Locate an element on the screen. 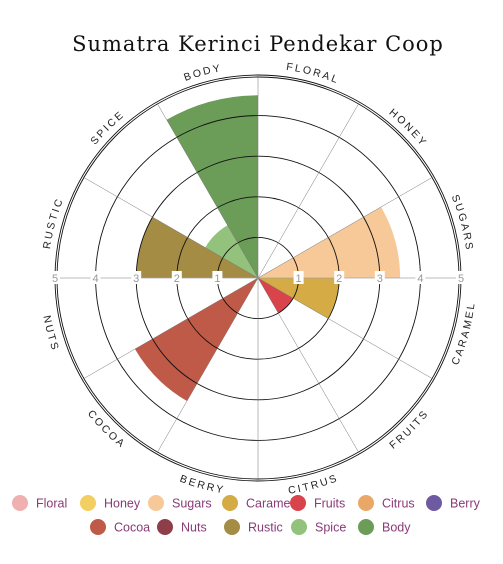  legend-label: Rustic is located at coordinates (265, 528).